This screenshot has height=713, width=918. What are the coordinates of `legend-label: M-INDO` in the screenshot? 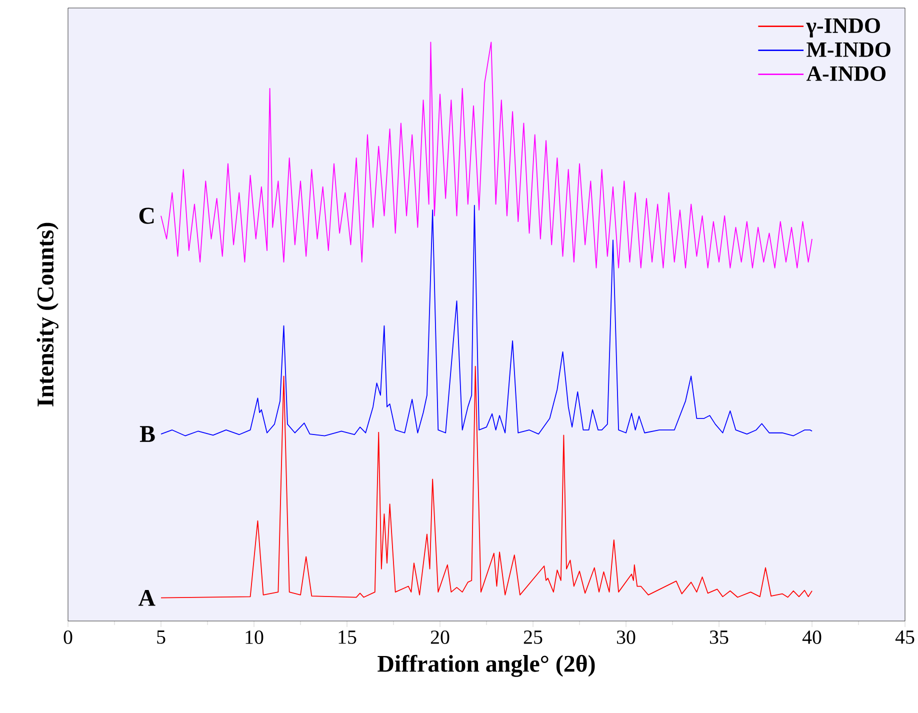 It's located at (848, 50).